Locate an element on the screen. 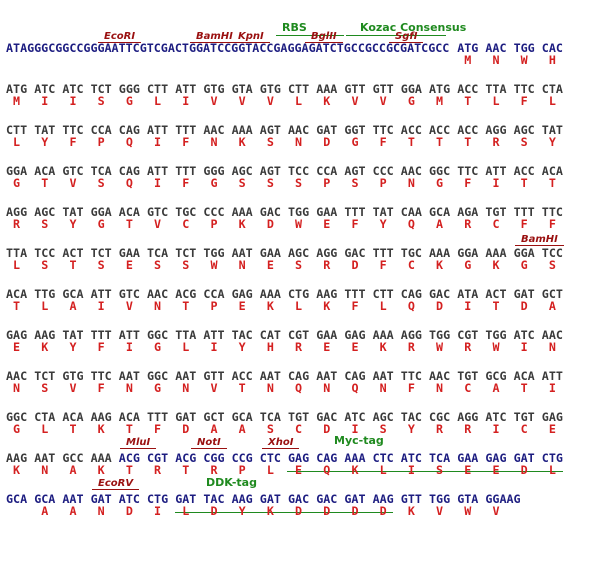 The width and height of the screenshot is (600, 570). codon: GGG is located at coordinates (129, 89).